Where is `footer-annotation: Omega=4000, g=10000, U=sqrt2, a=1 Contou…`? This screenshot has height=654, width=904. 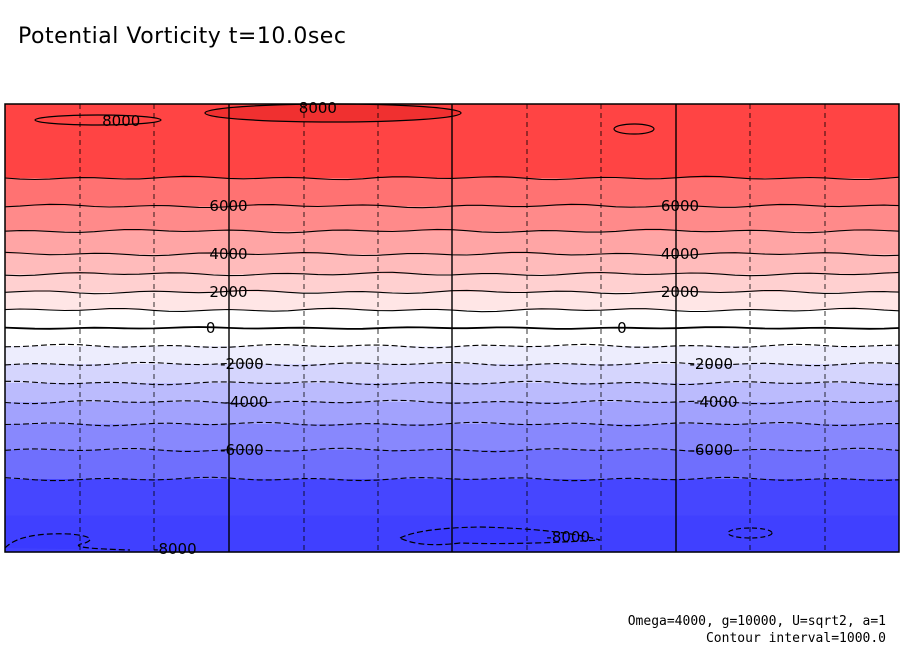 footer-annotation: Omega=4000, g=10000, U=sqrt2, a=1 Contou… is located at coordinates (757, 630).